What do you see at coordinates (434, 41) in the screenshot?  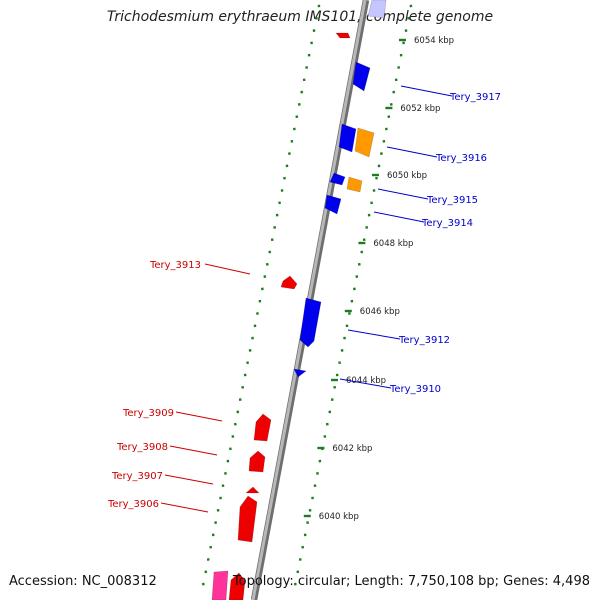 I see `scale-label: 6054 kbp` at bounding box center [434, 41].